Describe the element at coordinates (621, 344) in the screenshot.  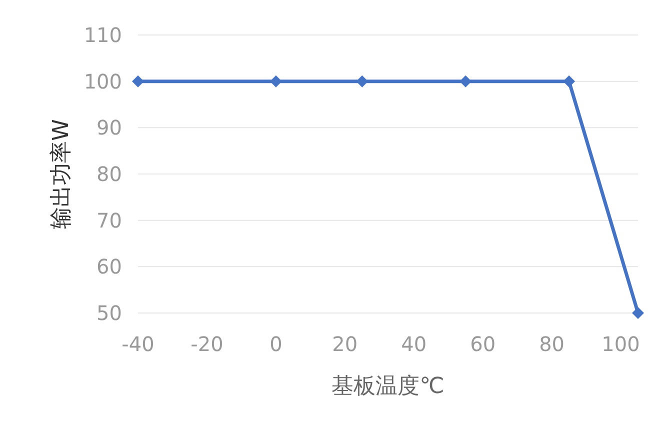
I see `x-tick-label: 100` at that location.